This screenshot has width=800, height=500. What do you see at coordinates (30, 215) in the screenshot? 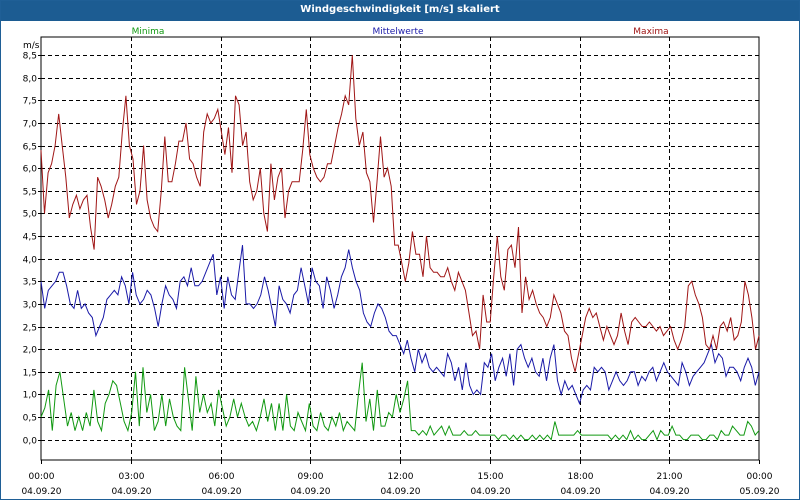
I see `y-tick-label: 5,0` at bounding box center [30, 215].